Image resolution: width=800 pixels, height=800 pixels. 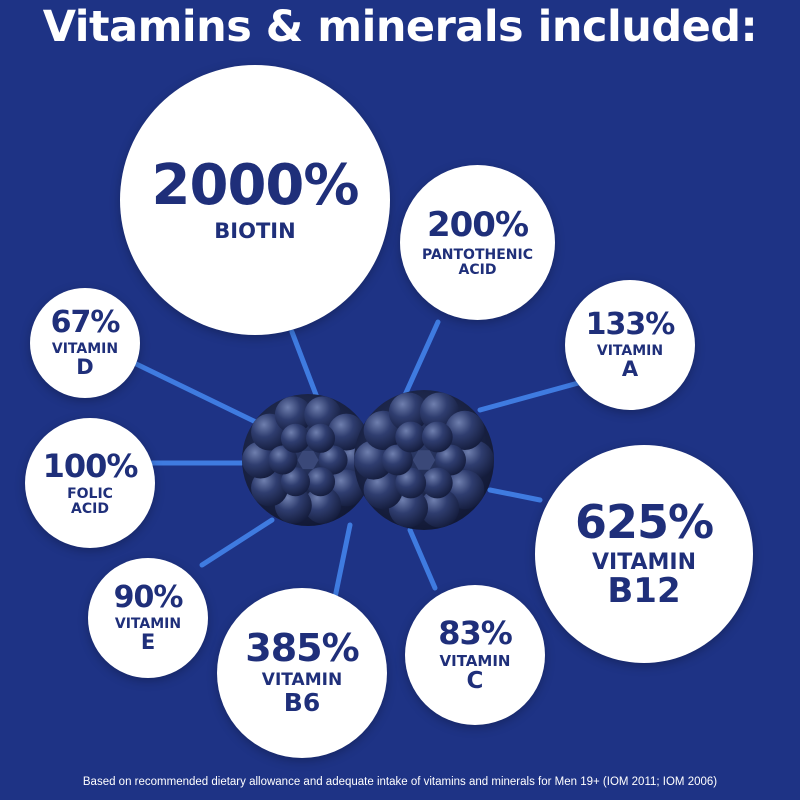 I want to click on bubble-folic-acid: 100% FOLIC ACID, so click(x=90, y=483).